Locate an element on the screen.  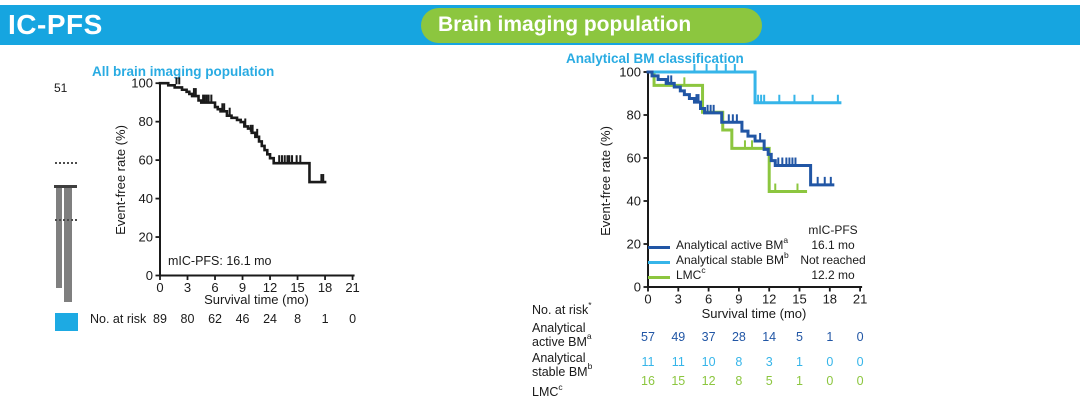
at-risk-row-label-stable-bm: Analytical stable BMb is located at coordinates (562, 365).